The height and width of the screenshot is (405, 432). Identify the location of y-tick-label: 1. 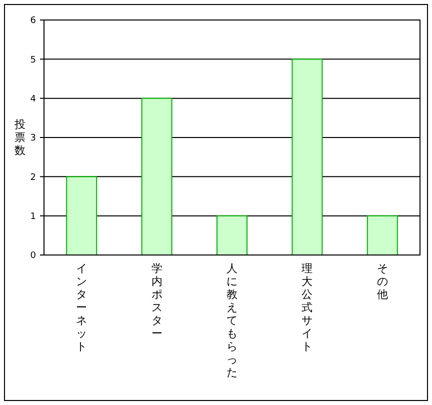
(33, 217).